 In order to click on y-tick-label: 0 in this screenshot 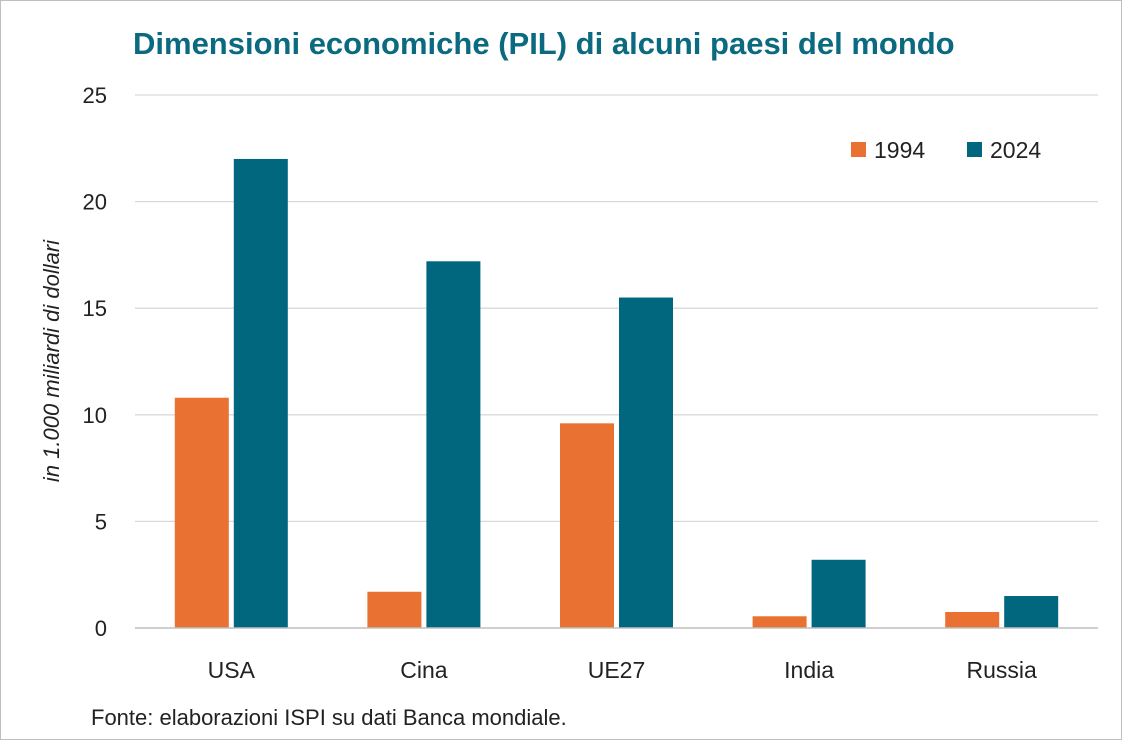, I will do `click(101, 628)`.